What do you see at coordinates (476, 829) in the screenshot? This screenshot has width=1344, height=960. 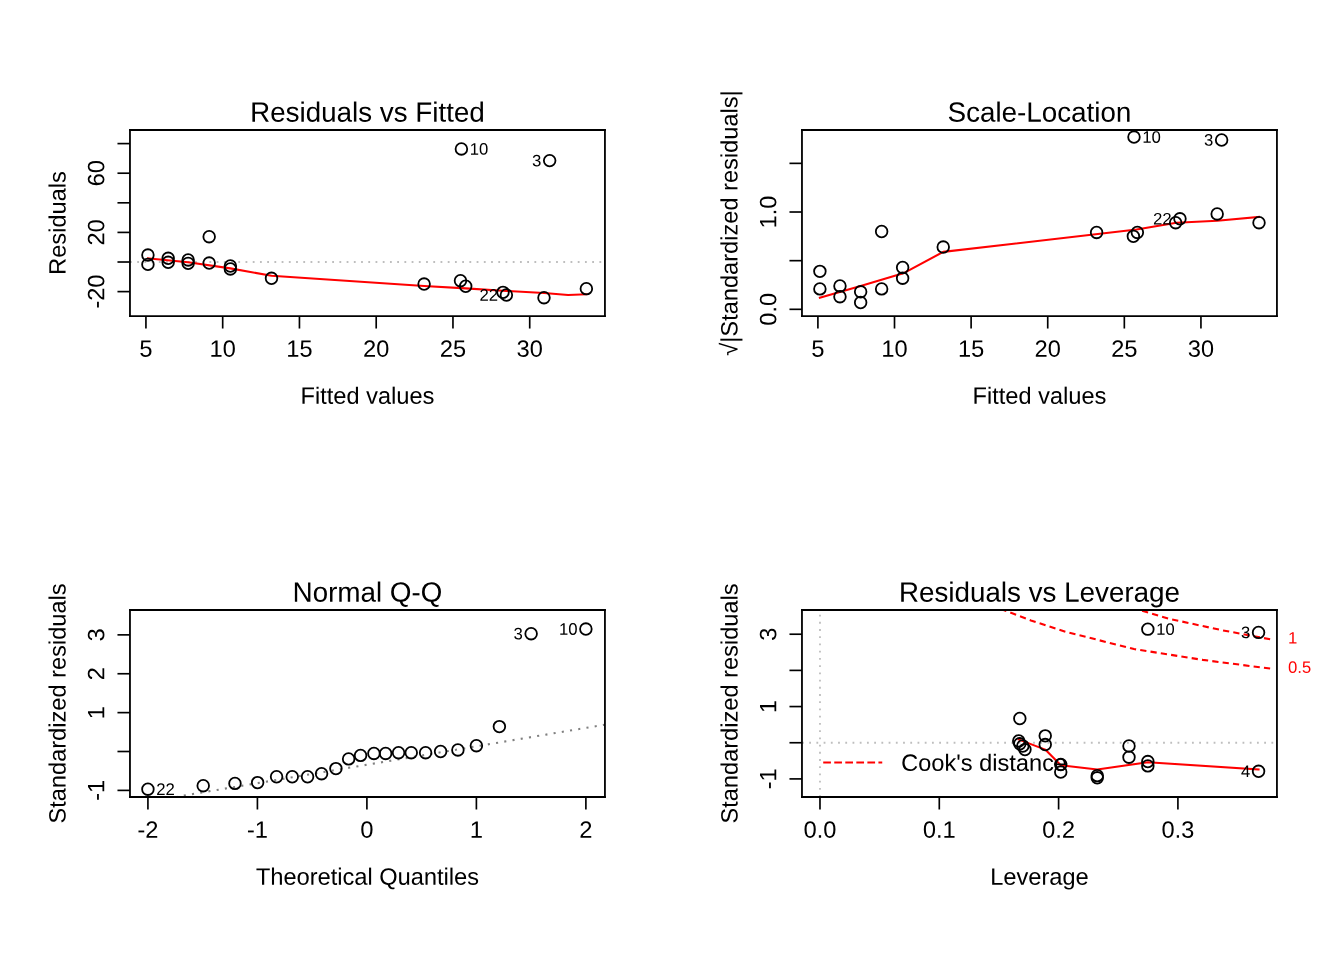 I see `x-tick-label: 1` at bounding box center [476, 829].